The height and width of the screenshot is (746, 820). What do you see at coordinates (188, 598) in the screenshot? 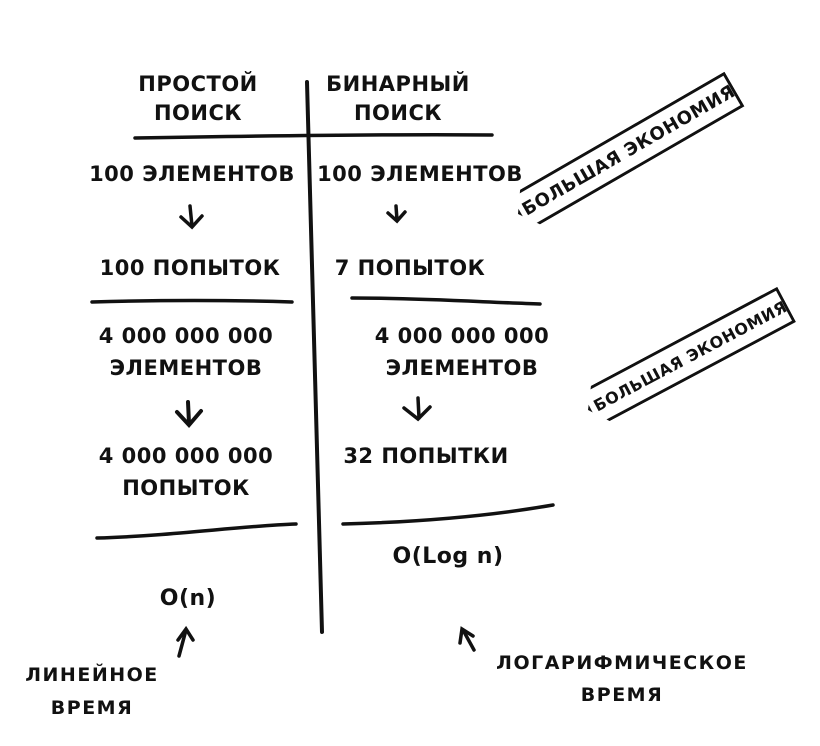
I see `left-complexity: O(n)` at bounding box center [188, 598].